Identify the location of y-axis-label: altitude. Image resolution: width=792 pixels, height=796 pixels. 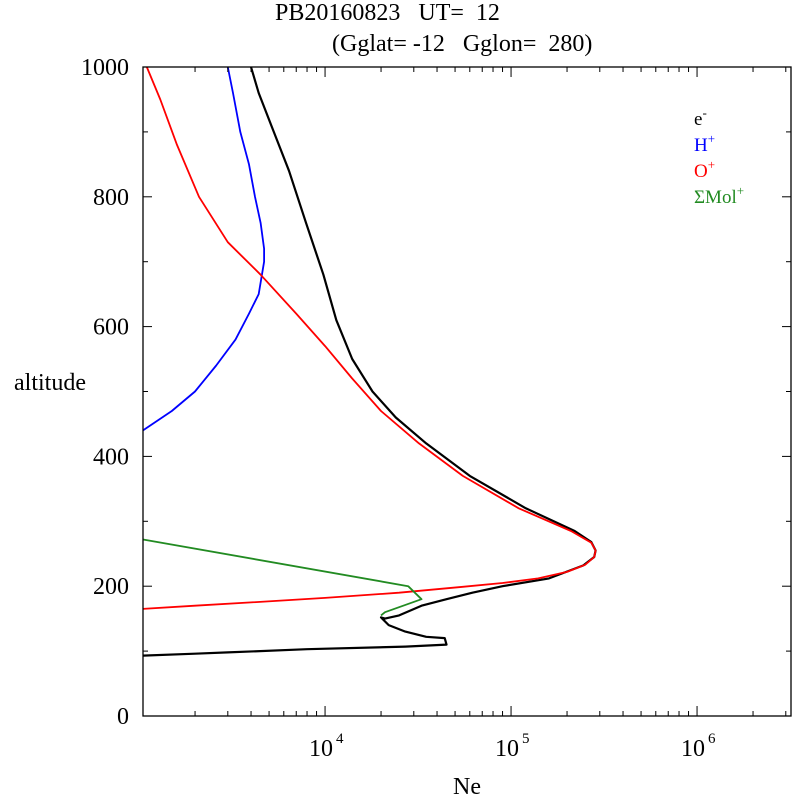
(50, 383).